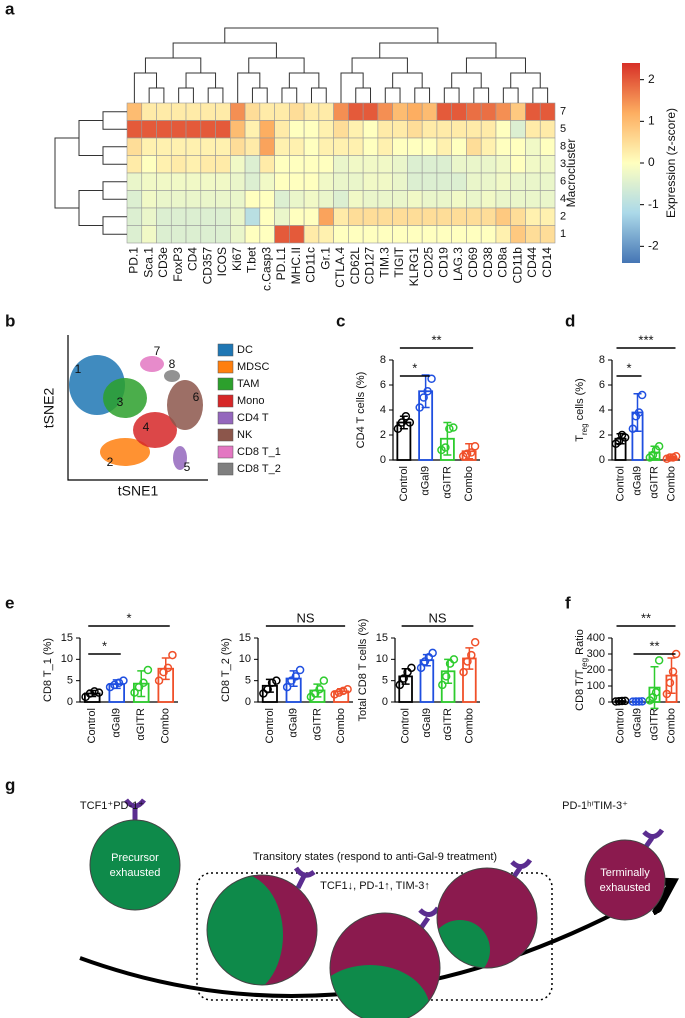 The image size is (685, 1018). I want to click on error-bar, so click(671, 675).